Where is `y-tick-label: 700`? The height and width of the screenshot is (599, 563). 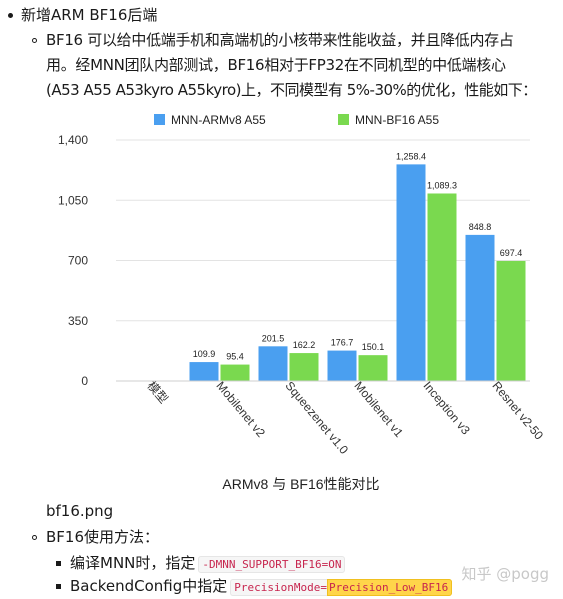
y-tick-label: 700 is located at coordinates (78, 261).